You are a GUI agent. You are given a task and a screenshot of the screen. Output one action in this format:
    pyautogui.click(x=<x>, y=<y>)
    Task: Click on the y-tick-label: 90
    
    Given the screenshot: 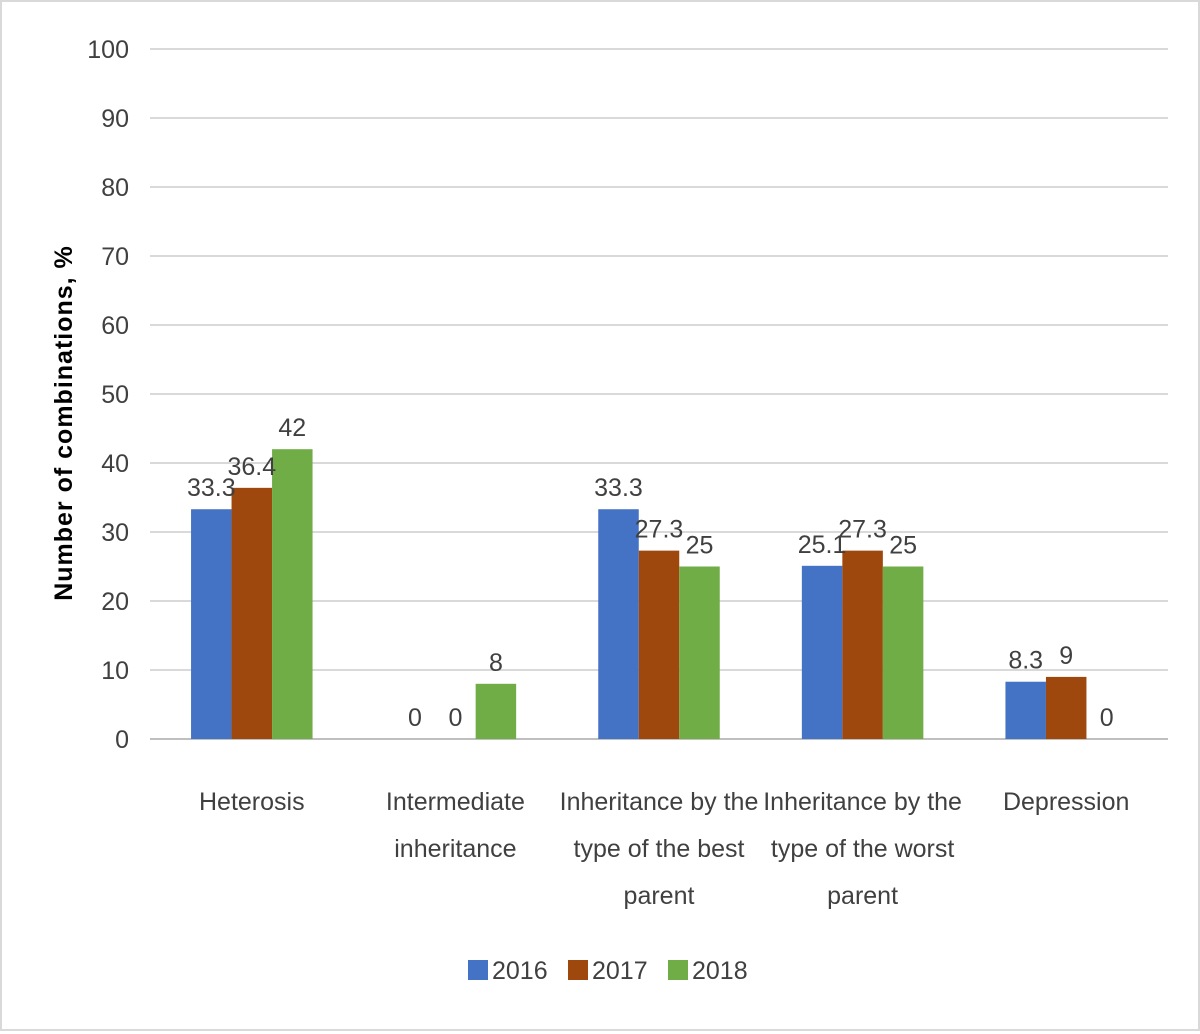 What is the action you would take?
    pyautogui.click(x=115, y=119)
    